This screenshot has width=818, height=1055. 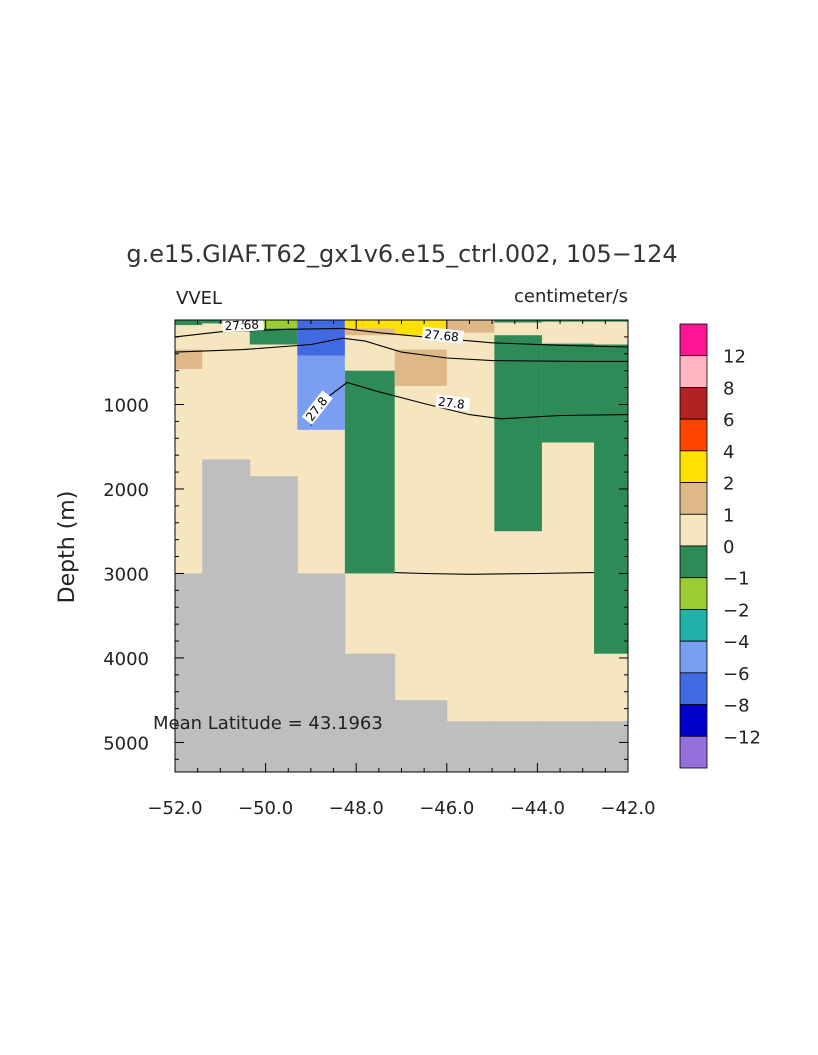 What do you see at coordinates (174, 808) in the screenshot?
I see `x-tick-label: −52.0` at bounding box center [174, 808].